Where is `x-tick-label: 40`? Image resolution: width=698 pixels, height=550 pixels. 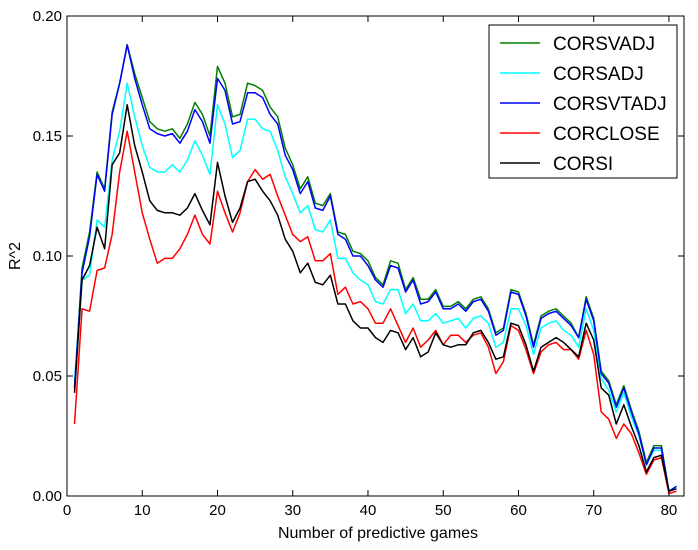
x-tick-label: 40 is located at coordinates (368, 510).